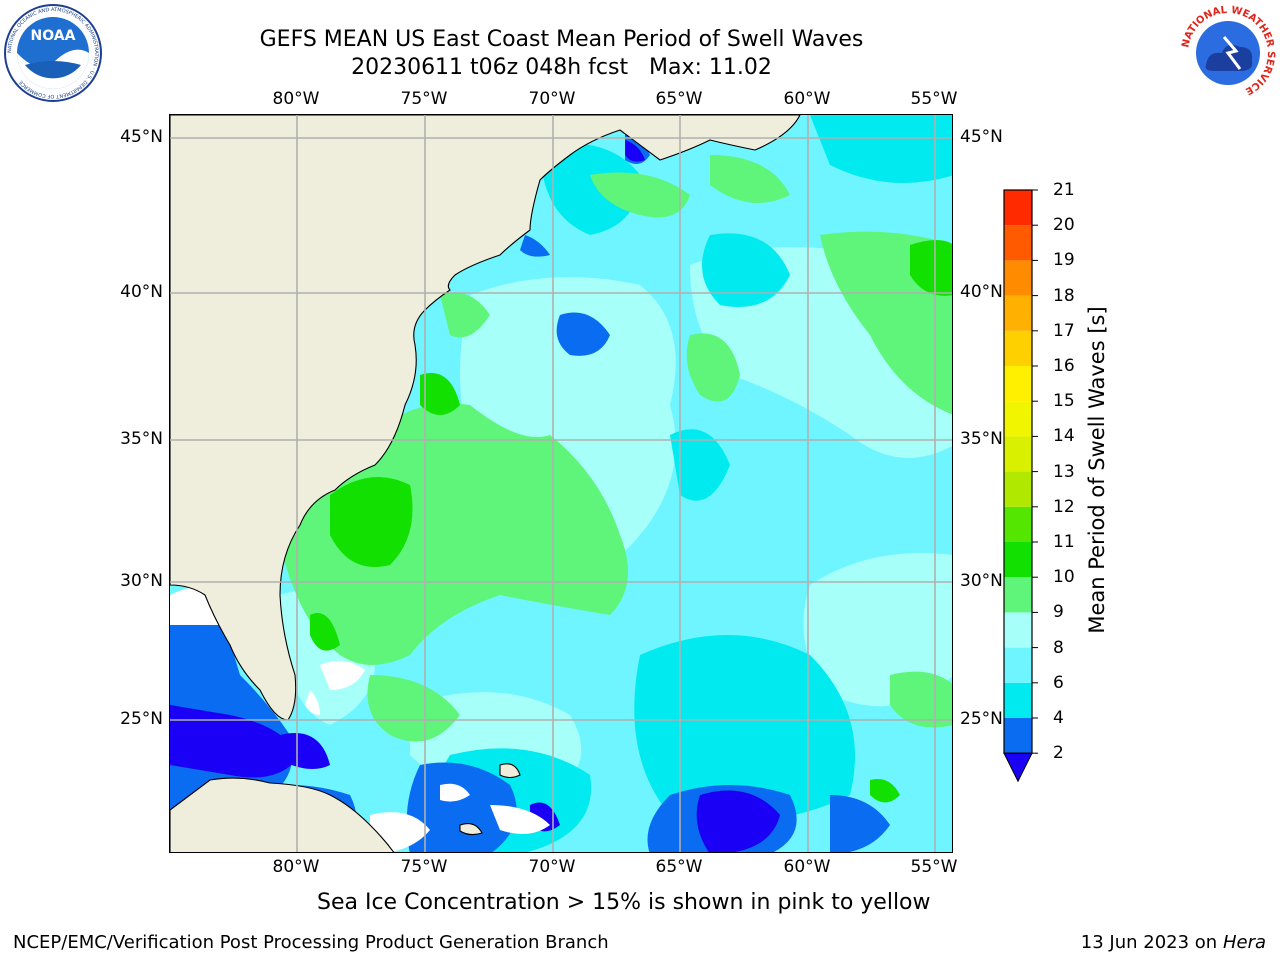 The height and width of the screenshot is (960, 1280). I want to click on colorbar-level-label: 21, so click(1064, 190).